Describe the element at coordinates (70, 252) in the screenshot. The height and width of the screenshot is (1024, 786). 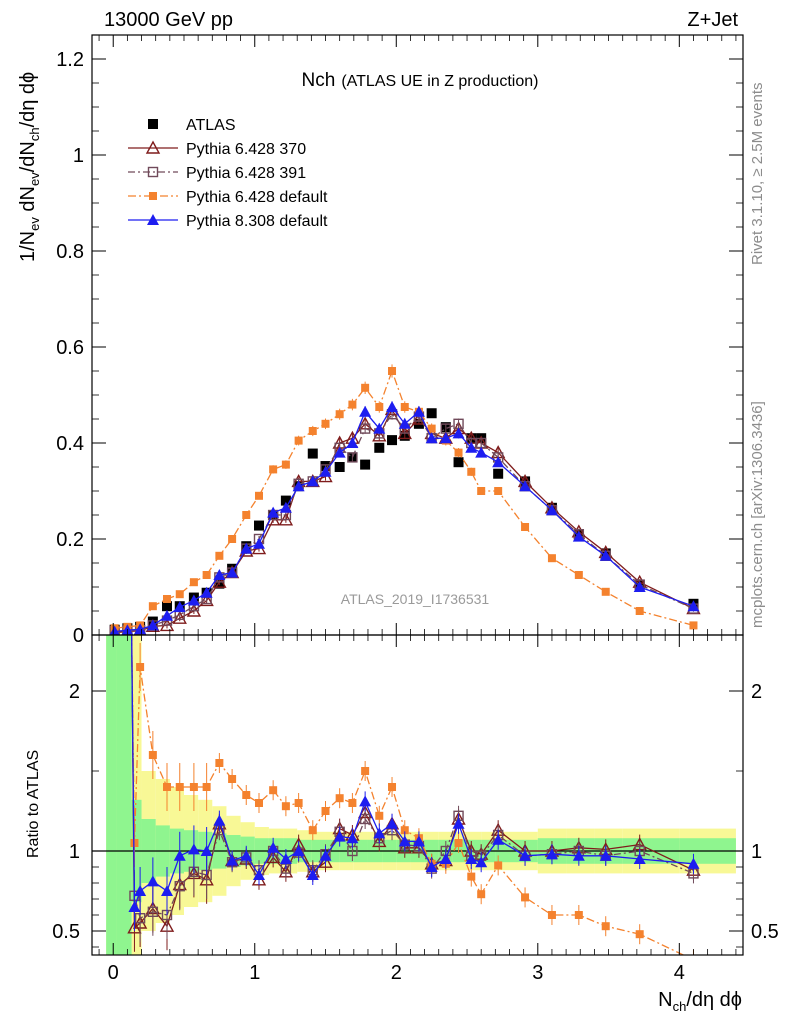
I see `y-tick-label: 0.8` at that location.